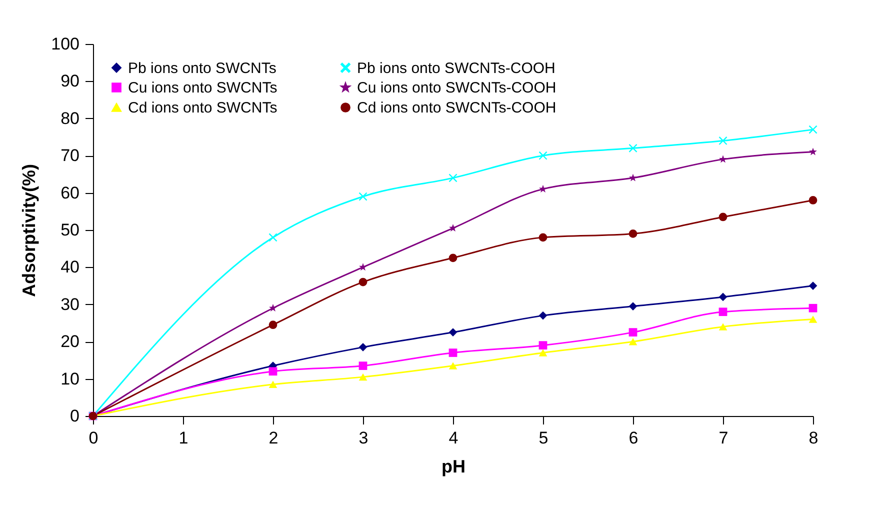  I want to click on x-tick-label: 4, so click(453, 438).